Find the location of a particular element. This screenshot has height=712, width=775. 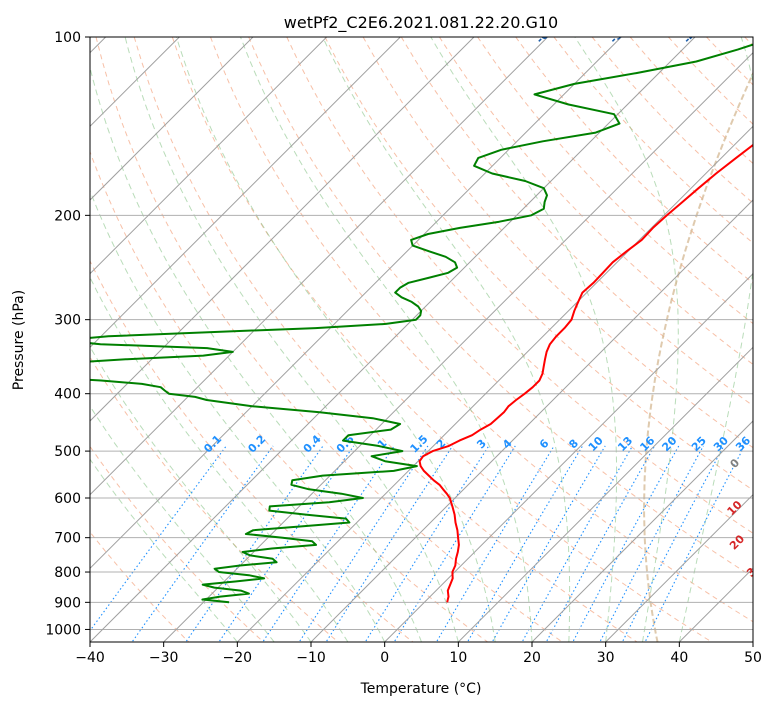

x-tick-label: −30 is located at coordinates (164, 658).